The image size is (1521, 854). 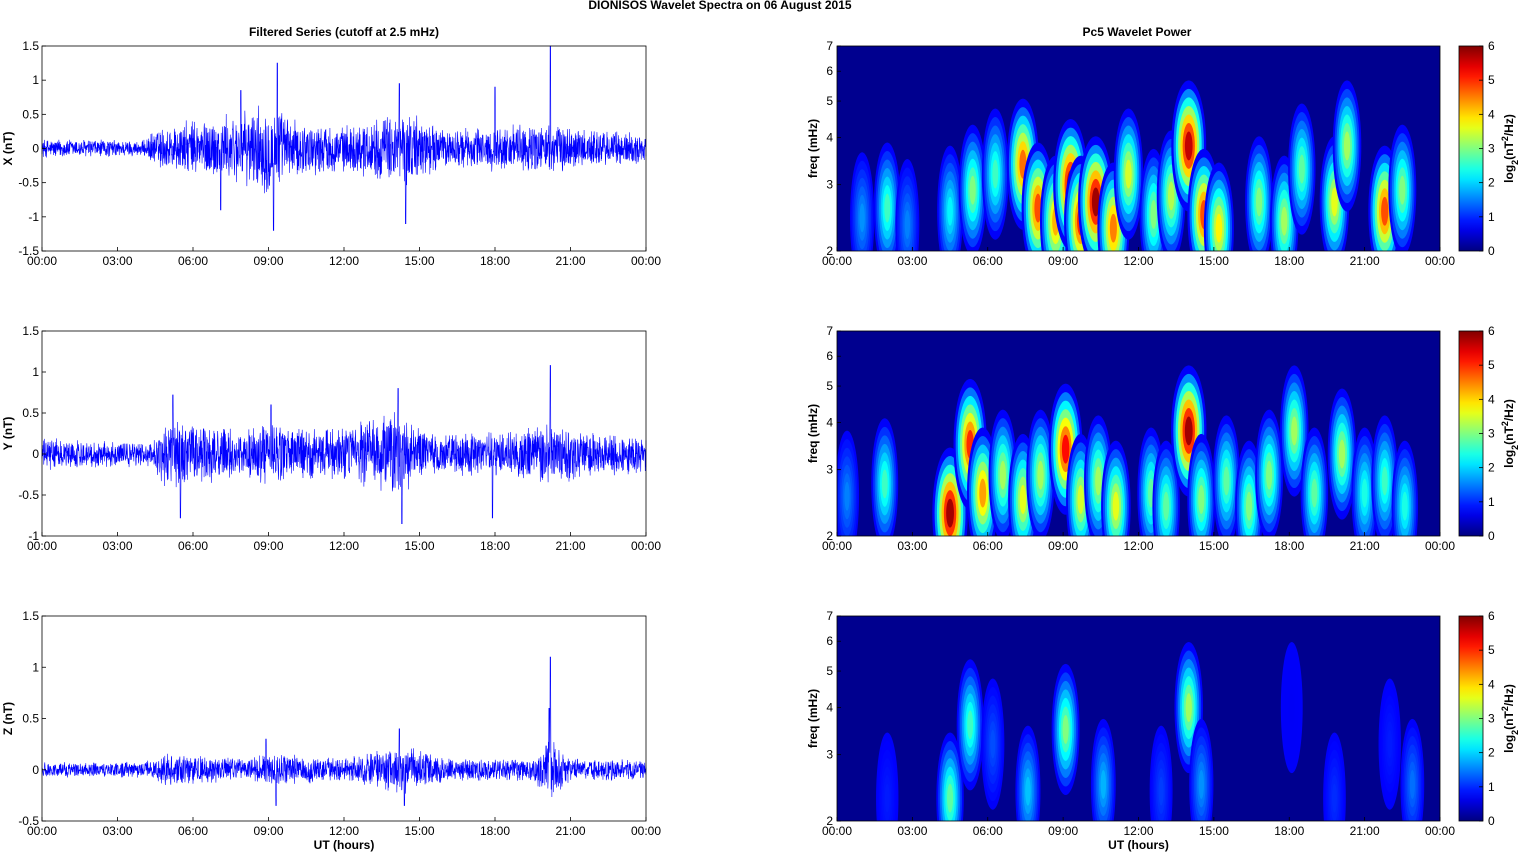 I want to click on x-tick-label: 15:00, so click(x=419, y=261).